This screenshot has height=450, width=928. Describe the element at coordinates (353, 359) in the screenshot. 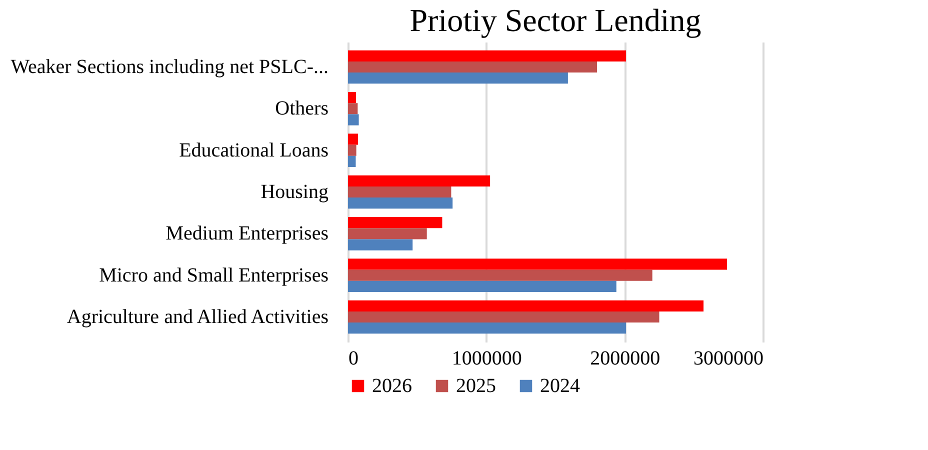

I see `x-tick-label: 0` at that location.